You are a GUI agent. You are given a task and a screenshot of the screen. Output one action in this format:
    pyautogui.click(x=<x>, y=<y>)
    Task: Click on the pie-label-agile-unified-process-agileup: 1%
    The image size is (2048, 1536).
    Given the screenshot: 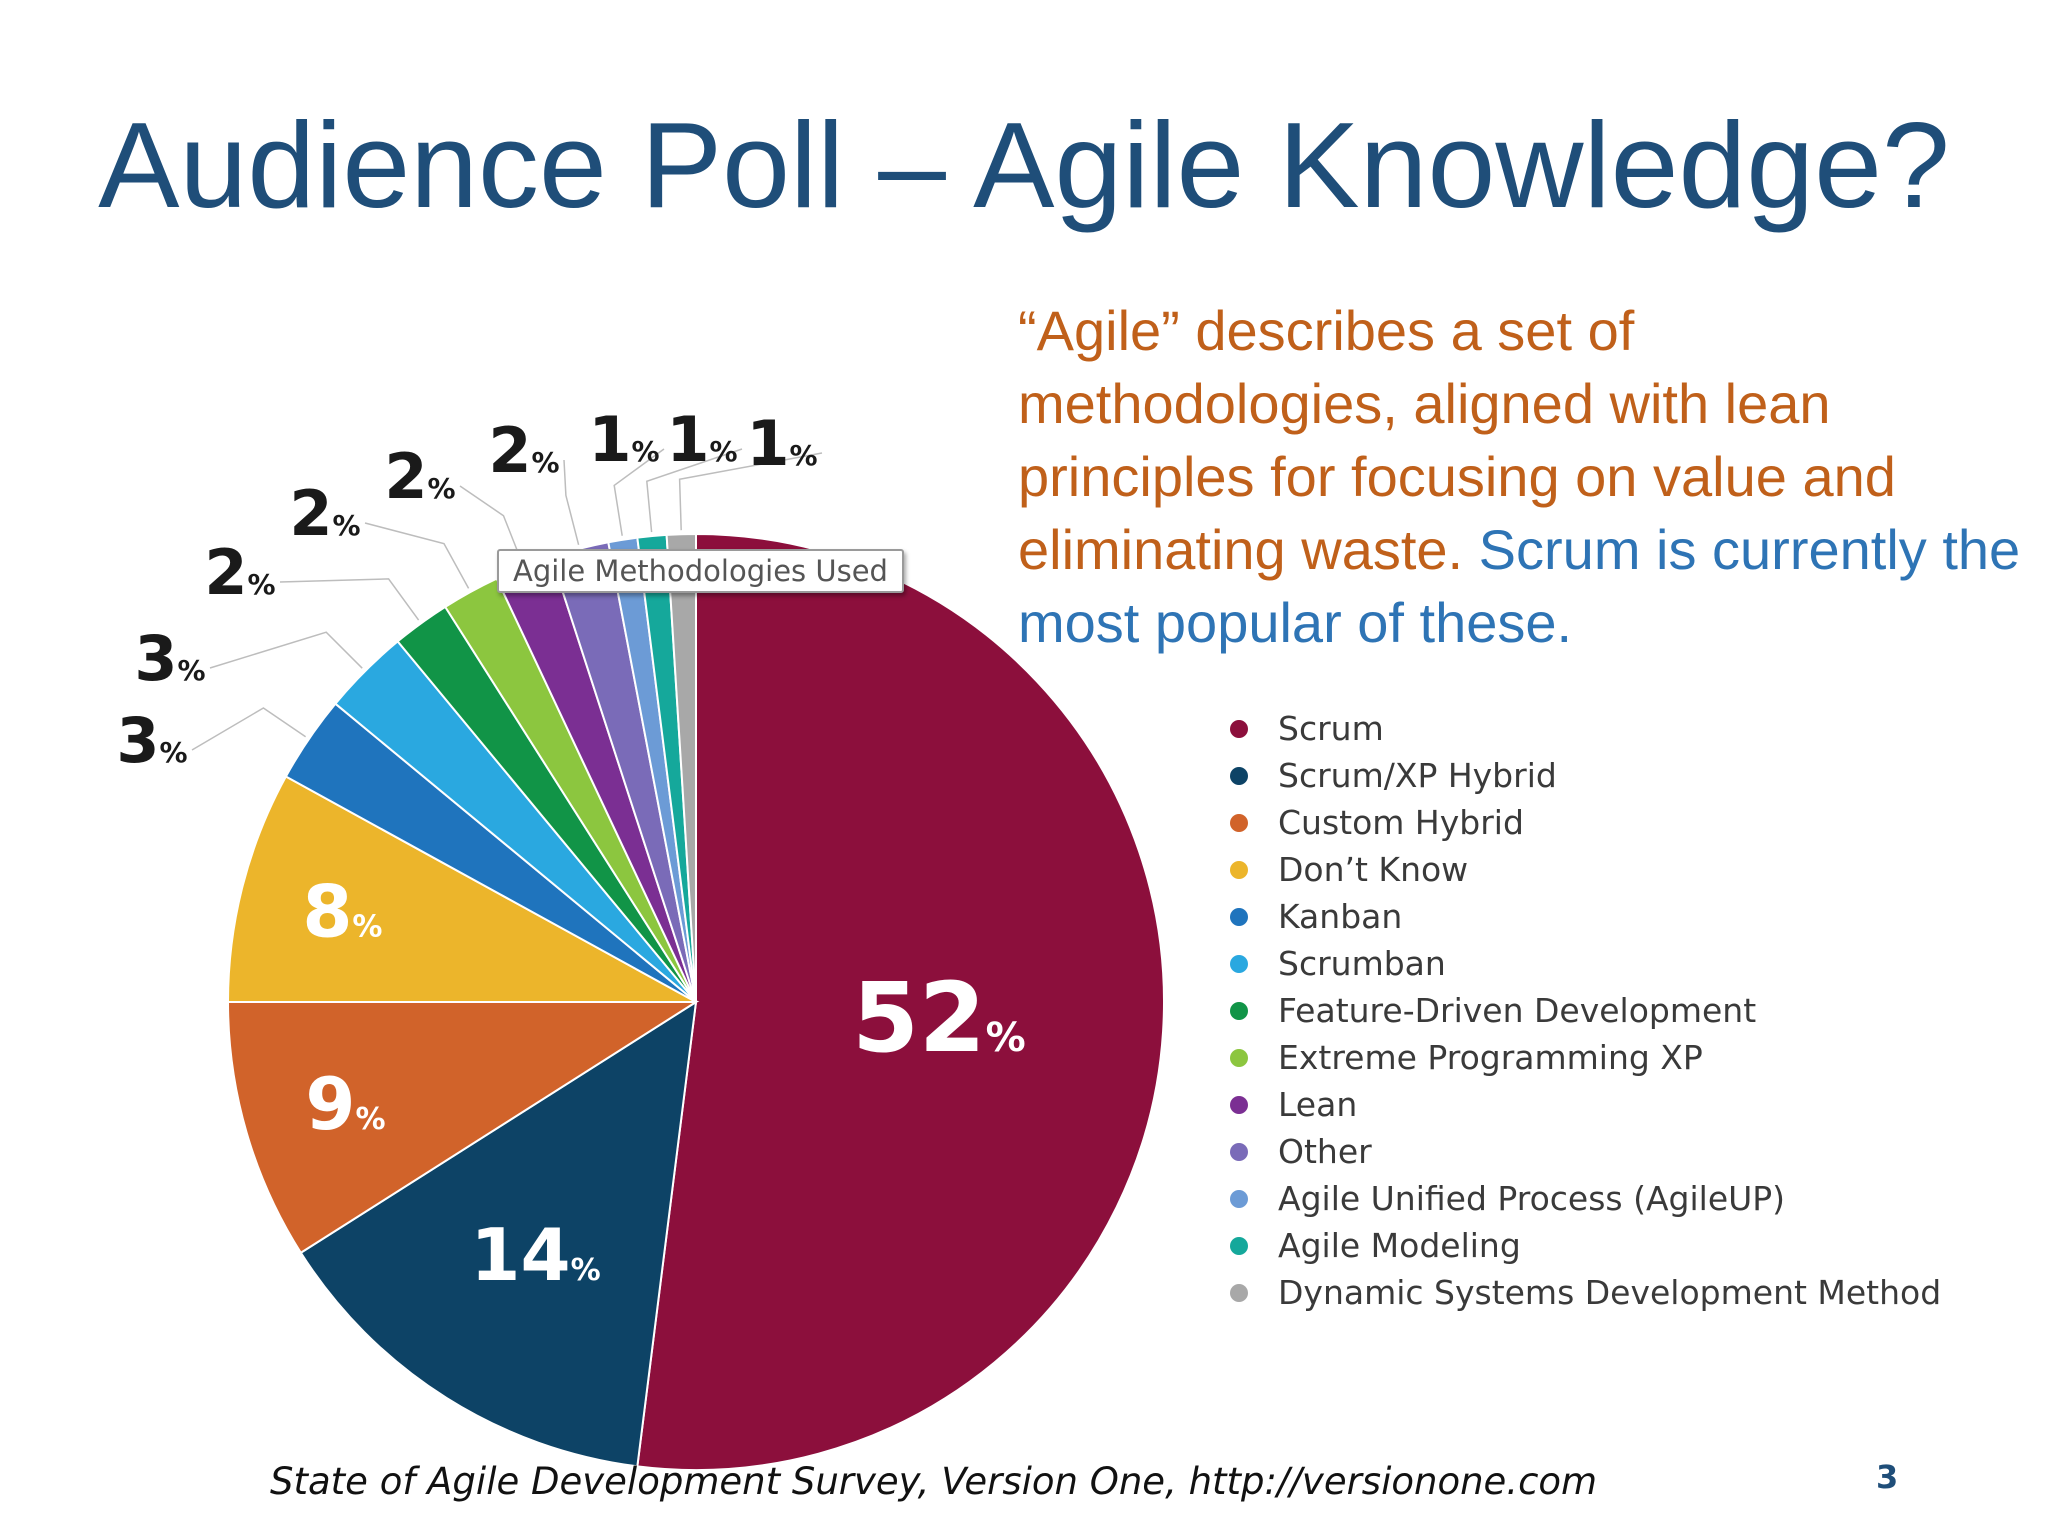 What is the action you would take?
    pyautogui.click(x=623, y=439)
    